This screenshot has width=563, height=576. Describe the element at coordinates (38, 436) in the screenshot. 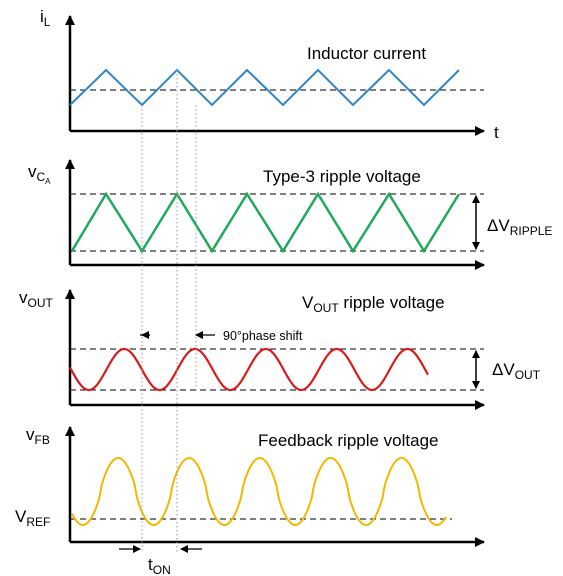

I see `feedback-axis-label: vFB` at that location.